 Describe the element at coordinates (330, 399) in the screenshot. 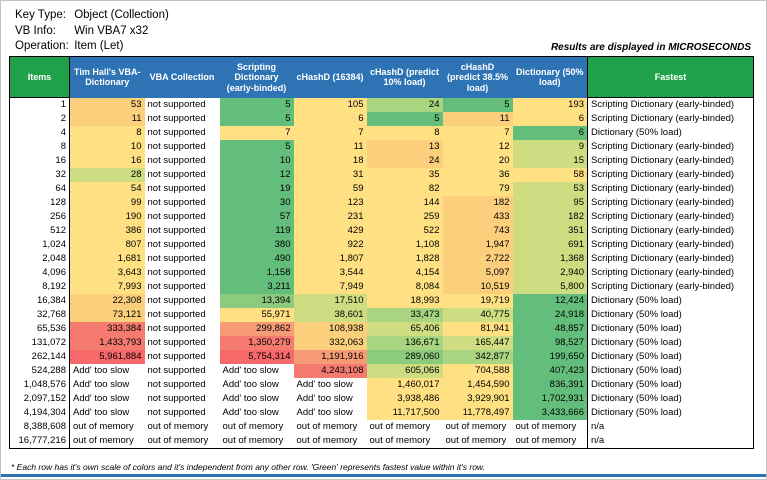

I see `value-cell-chashd-16384: Add' too slow` at that location.